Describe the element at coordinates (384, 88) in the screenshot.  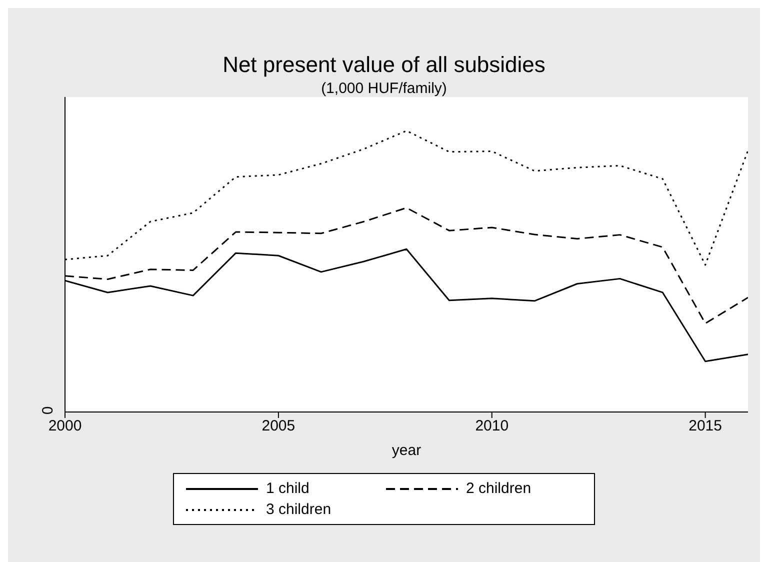
I see `chart-subtitle: (1,000 HUF/family)` at that location.